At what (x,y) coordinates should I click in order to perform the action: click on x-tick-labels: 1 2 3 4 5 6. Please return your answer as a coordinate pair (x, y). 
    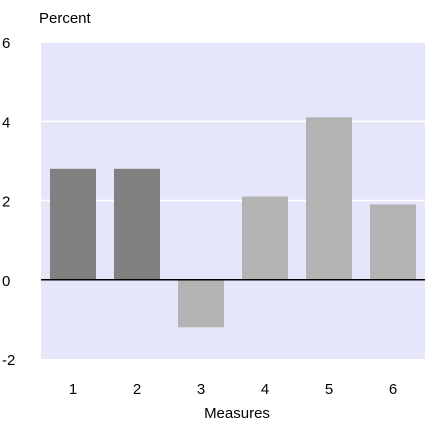
    Looking at the image, I should click on (233, 389).